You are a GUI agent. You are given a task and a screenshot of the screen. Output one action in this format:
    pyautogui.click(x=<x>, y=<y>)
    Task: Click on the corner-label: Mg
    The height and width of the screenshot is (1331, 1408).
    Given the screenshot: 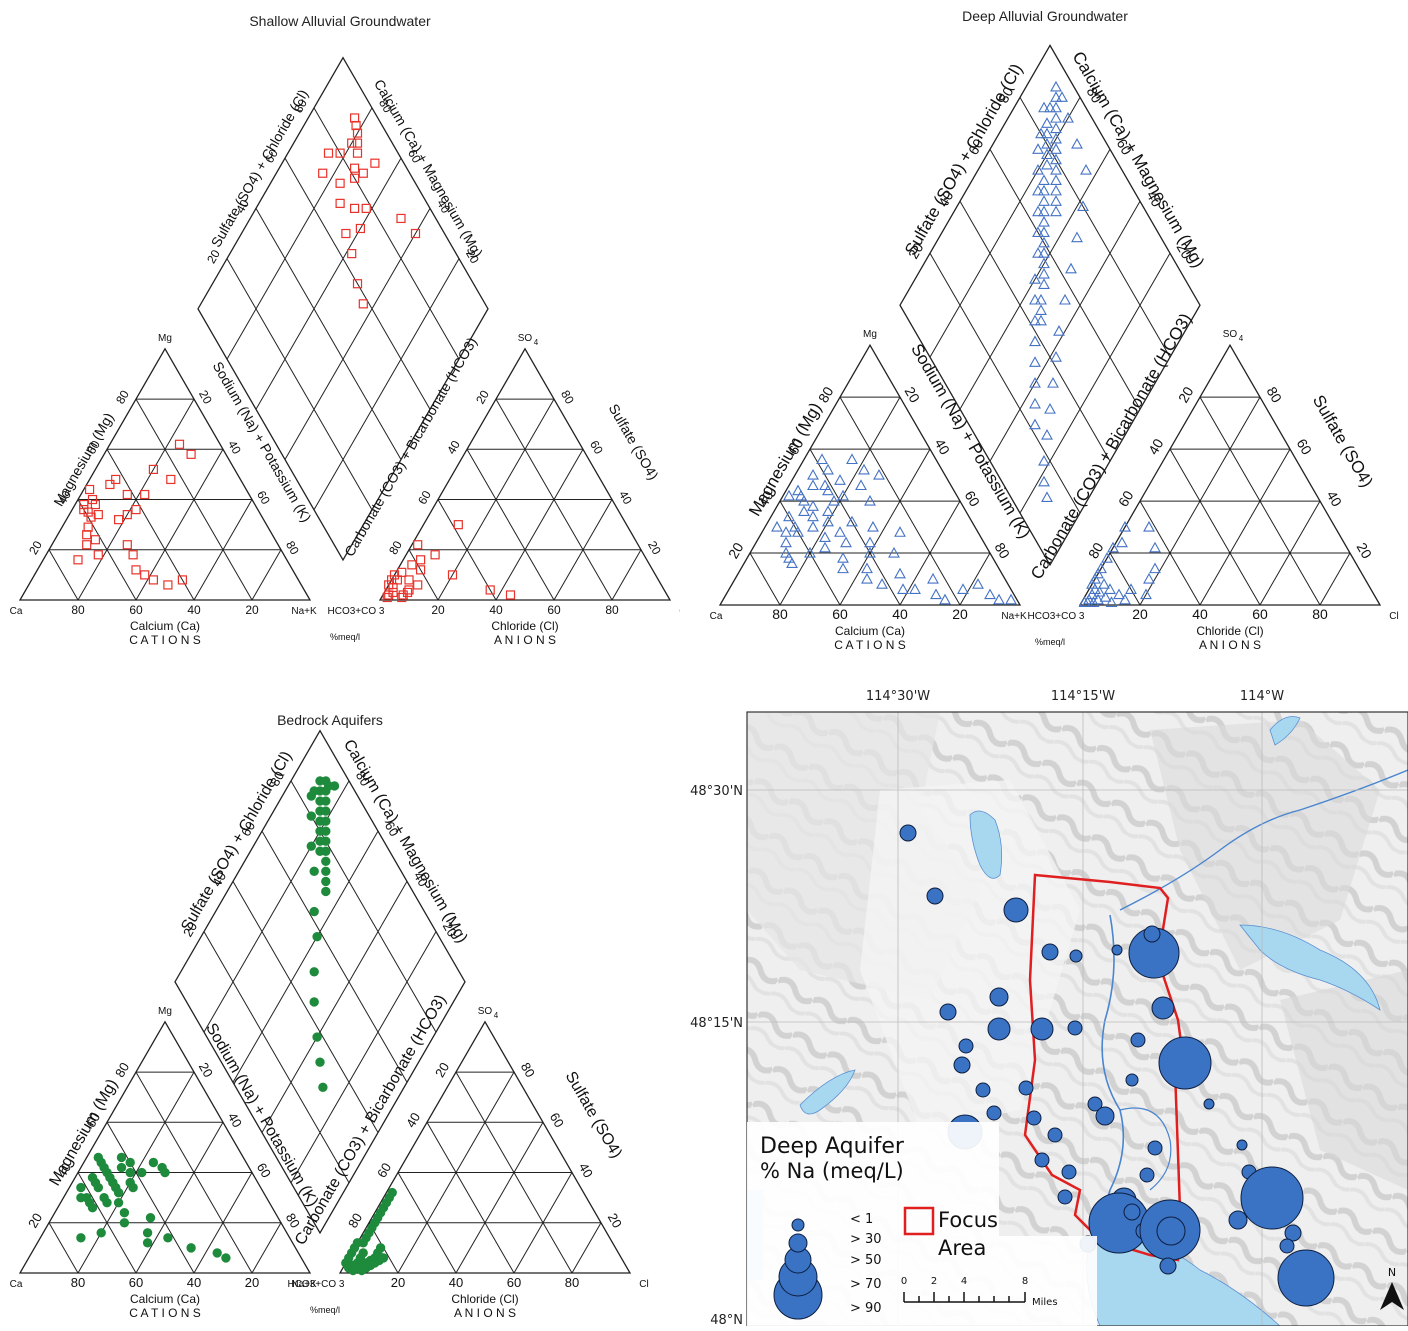 What is the action you would take?
    pyautogui.click(x=870, y=334)
    